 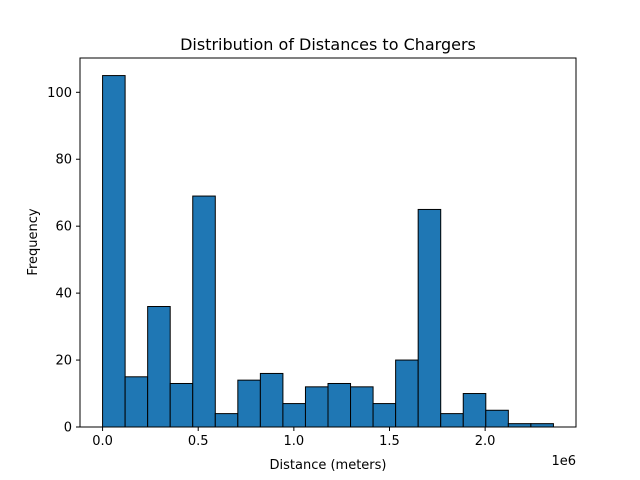 I want to click on x-axis-offset-label: 1e6, so click(x=563, y=461).